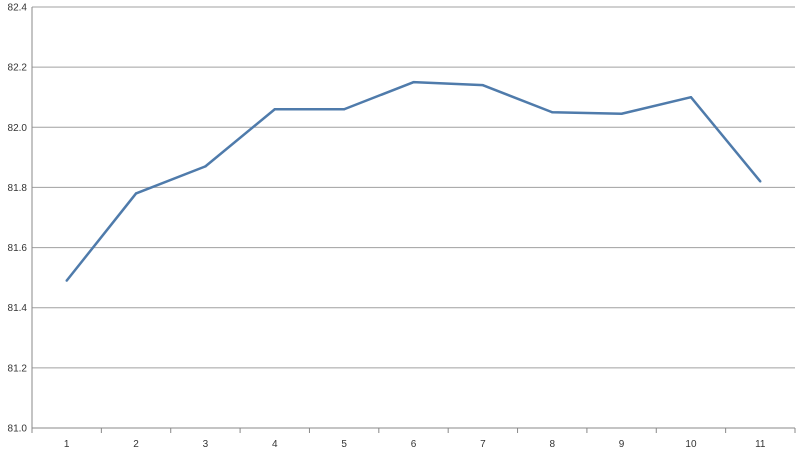 The image size is (800, 459). I want to click on y-tick-label: 82.2, so click(18, 68).